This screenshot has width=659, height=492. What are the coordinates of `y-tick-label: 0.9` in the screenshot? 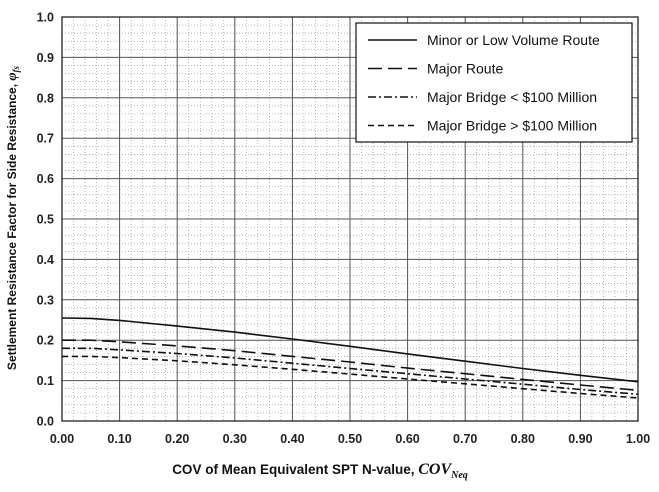 It's located at (45, 58).